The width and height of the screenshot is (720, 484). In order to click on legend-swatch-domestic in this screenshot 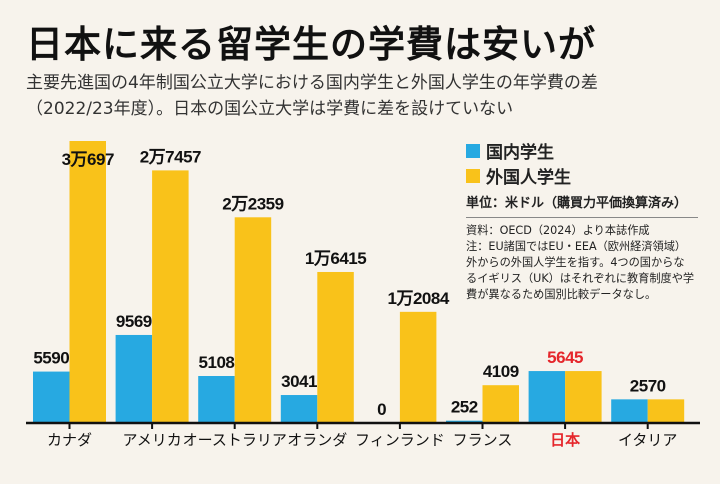, I will do `click(473, 150)`.